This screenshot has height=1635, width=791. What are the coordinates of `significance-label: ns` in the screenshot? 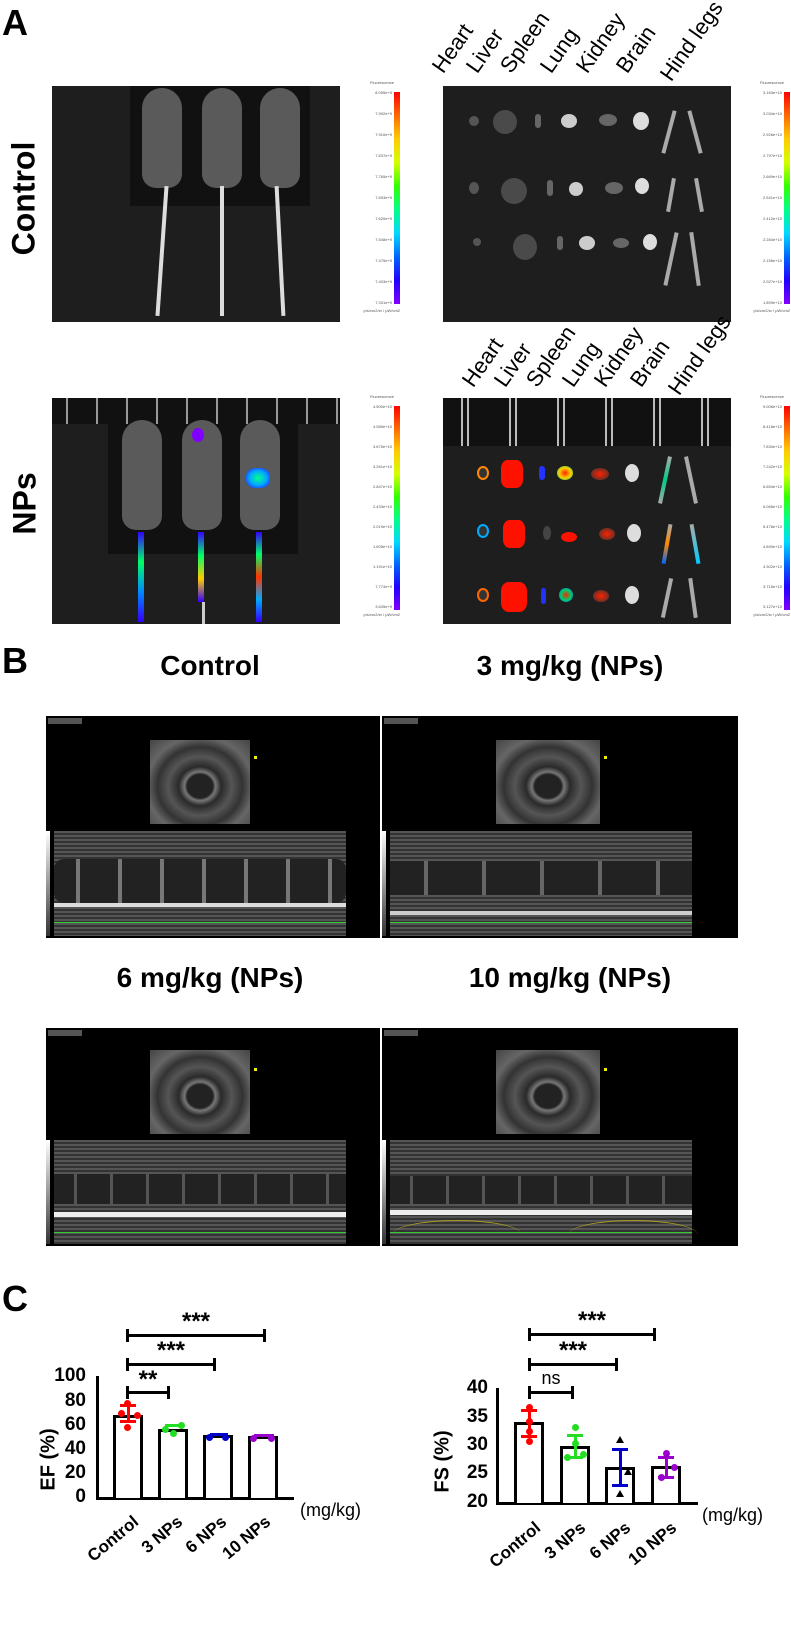 It's located at (551, 1378).